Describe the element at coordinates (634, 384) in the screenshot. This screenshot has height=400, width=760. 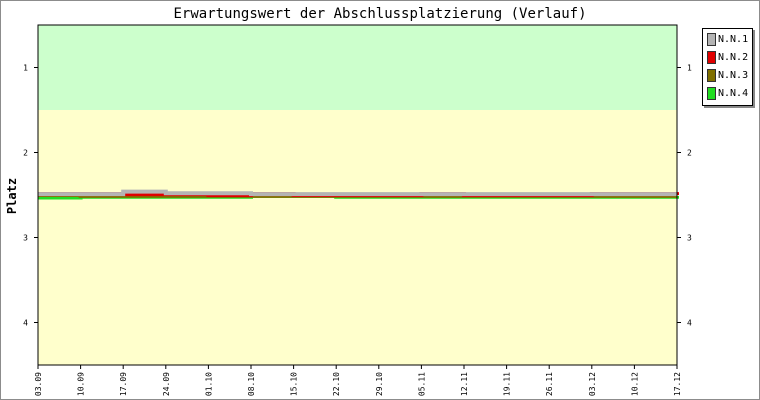
I see `x-tick-label: 10.12` at that location.